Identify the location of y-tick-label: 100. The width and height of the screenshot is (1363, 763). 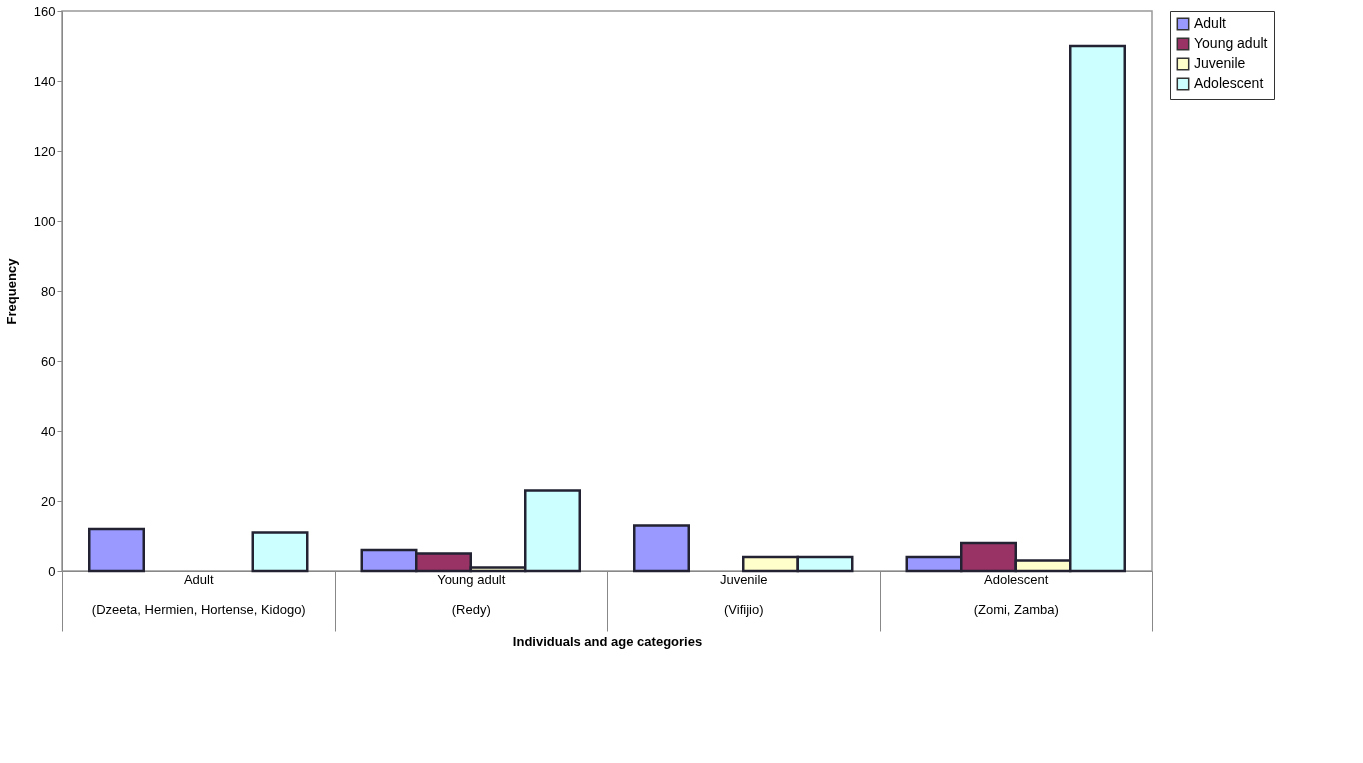
(44, 221).